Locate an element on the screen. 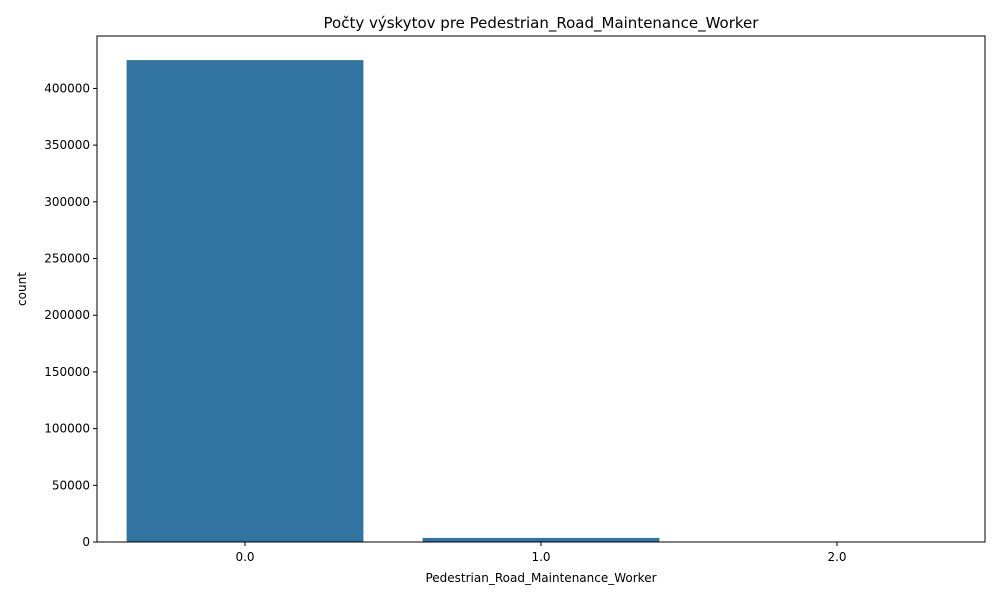  y-tick-label: 400000 is located at coordinates (67, 88).